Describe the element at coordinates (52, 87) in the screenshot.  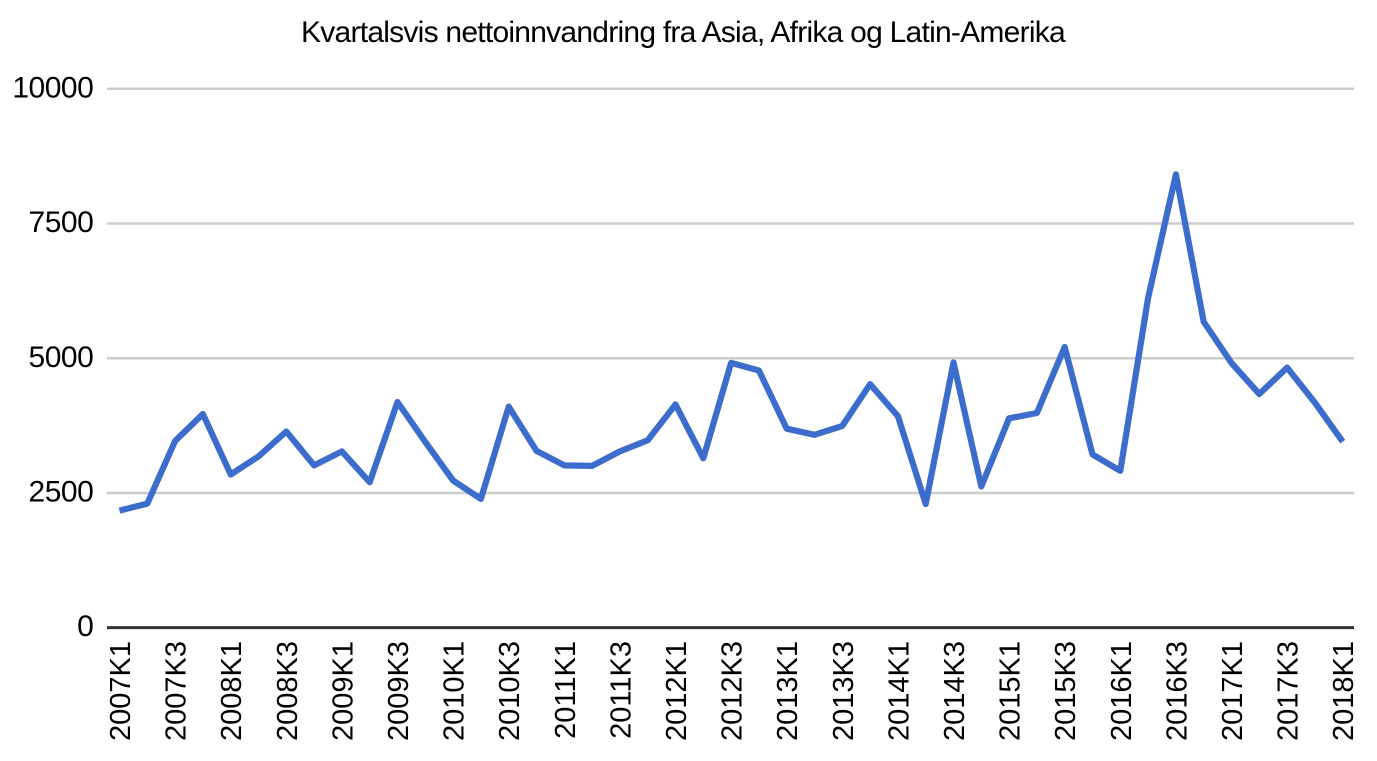
I see `svg-text: 10000` at that location.